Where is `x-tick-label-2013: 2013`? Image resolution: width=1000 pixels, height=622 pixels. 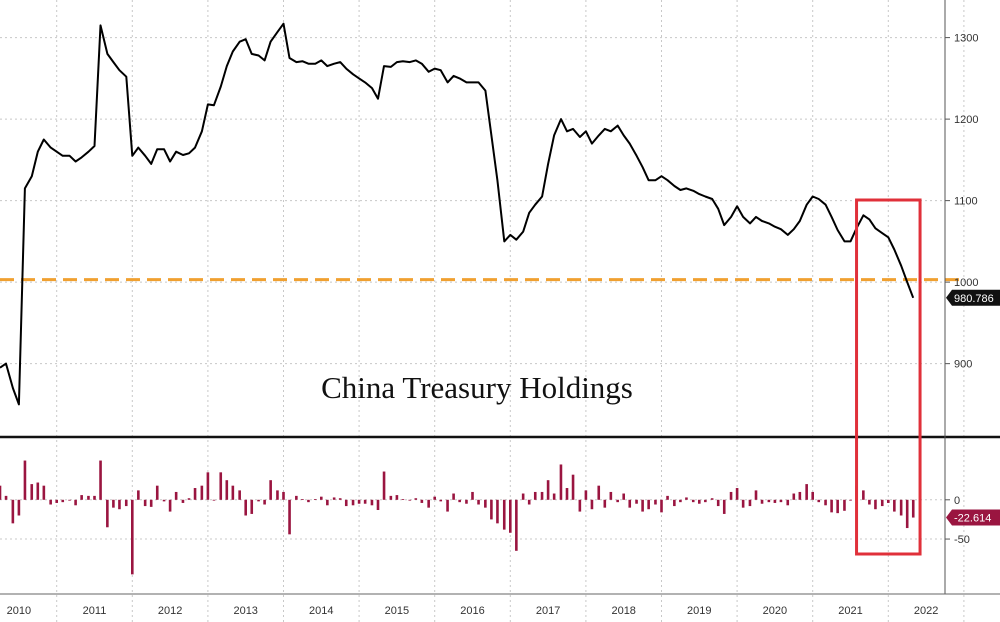
x-tick-label-2013: 2013 is located at coordinates (245, 611).